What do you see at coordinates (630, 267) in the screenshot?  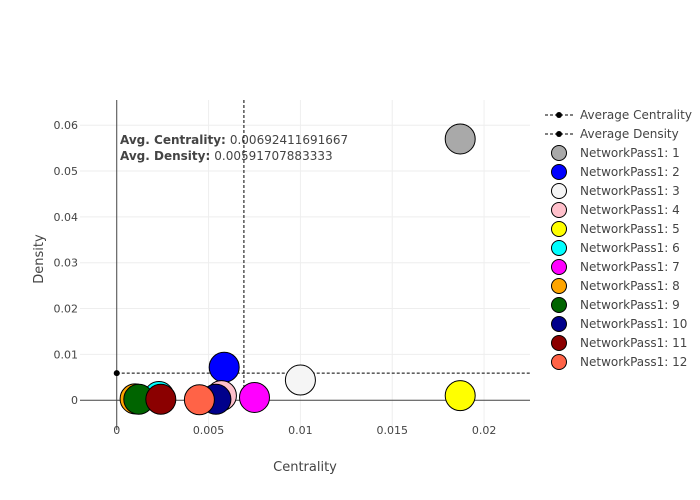 I see `legend-label: NetworkPass1: 7` at bounding box center [630, 267].